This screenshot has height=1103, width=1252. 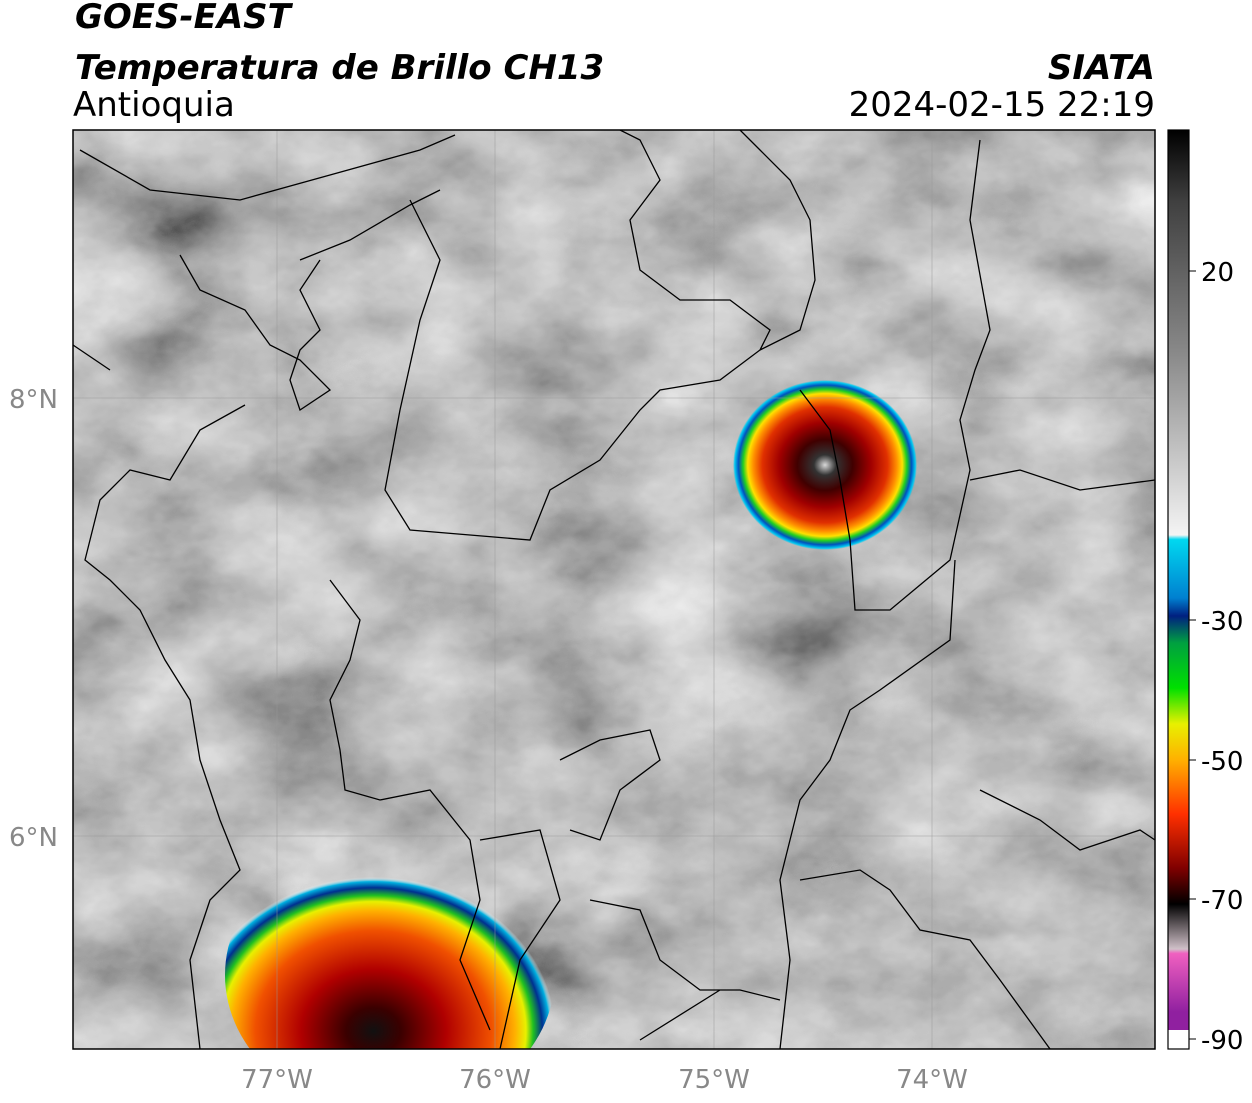 What do you see at coordinates (154, 105) in the screenshot?
I see `region: Antioquia` at bounding box center [154, 105].